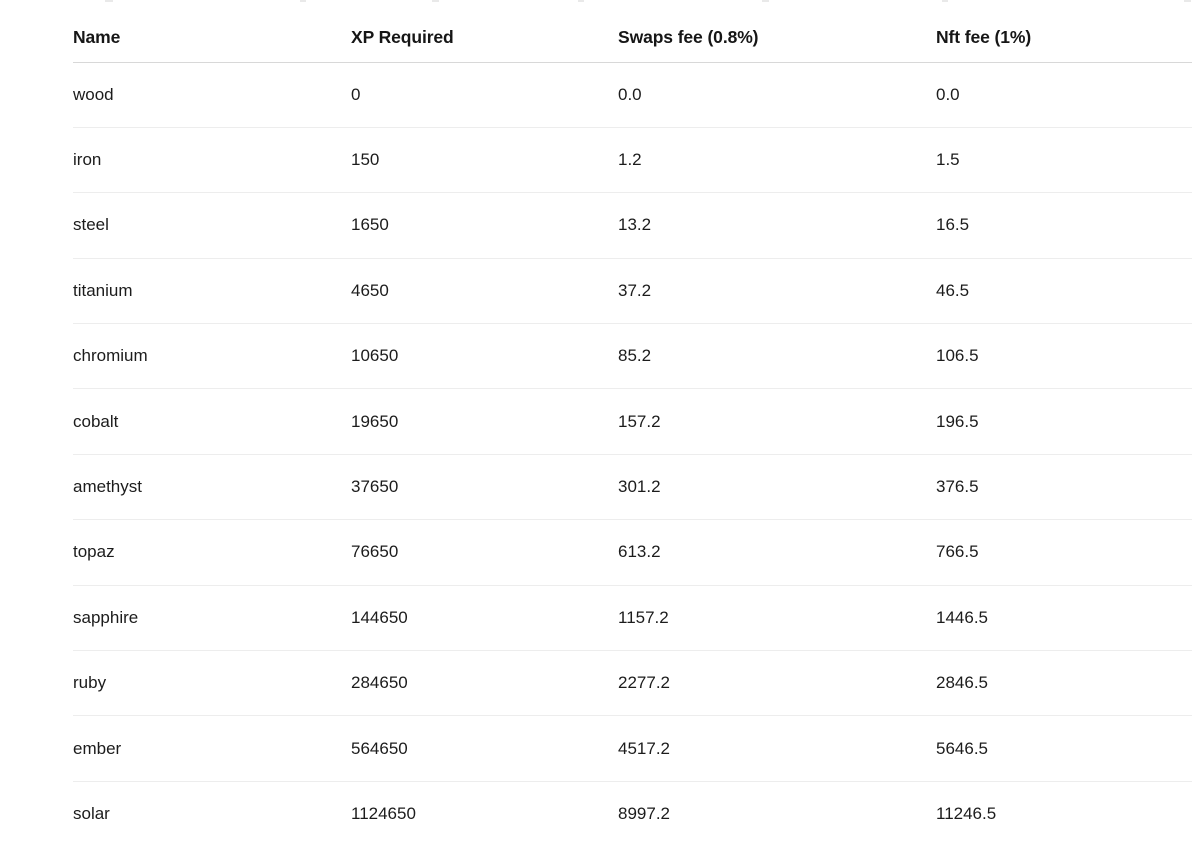 Image resolution: width=1200 pixels, height=851 pixels. I want to click on table-row: amethyst 37650 301.2 376.5, so click(632, 487).